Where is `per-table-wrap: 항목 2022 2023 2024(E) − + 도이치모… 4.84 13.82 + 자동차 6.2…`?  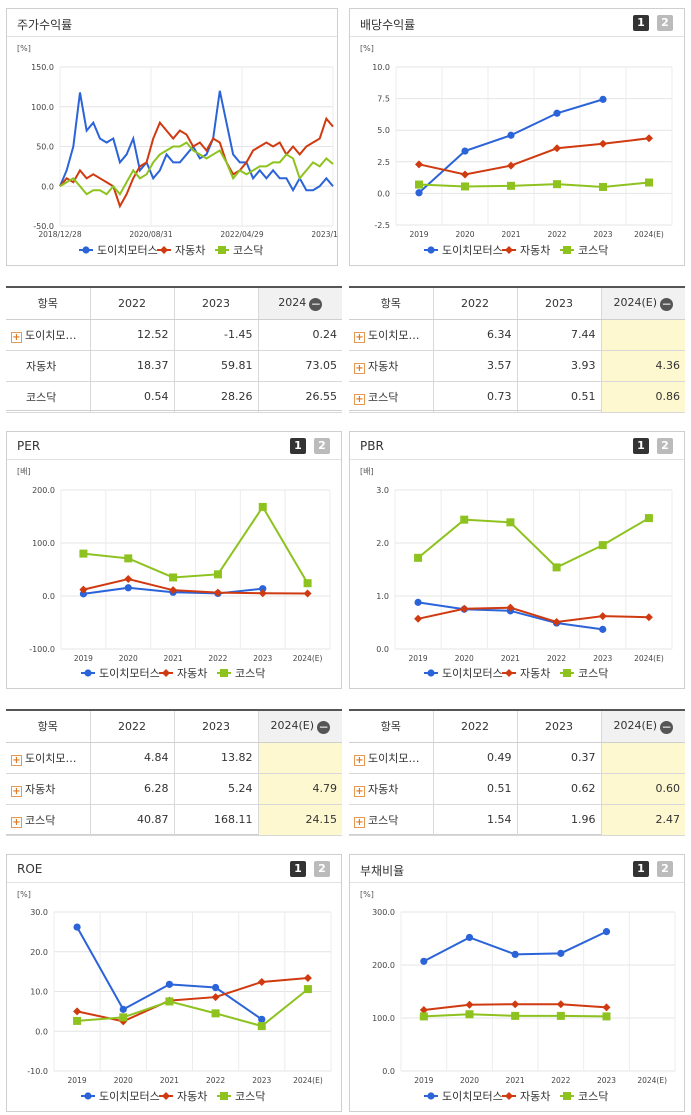 per-table-wrap: 항목 2022 2023 2024(E) − + 도이치모… 4.84 13.82 + 자동차 6.2… is located at coordinates (174, 772).